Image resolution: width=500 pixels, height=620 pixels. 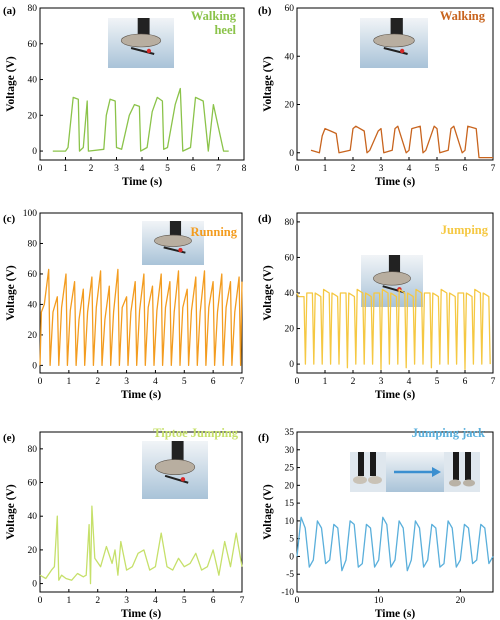 I want to click on panel-letter: (c), so click(x=9, y=219).